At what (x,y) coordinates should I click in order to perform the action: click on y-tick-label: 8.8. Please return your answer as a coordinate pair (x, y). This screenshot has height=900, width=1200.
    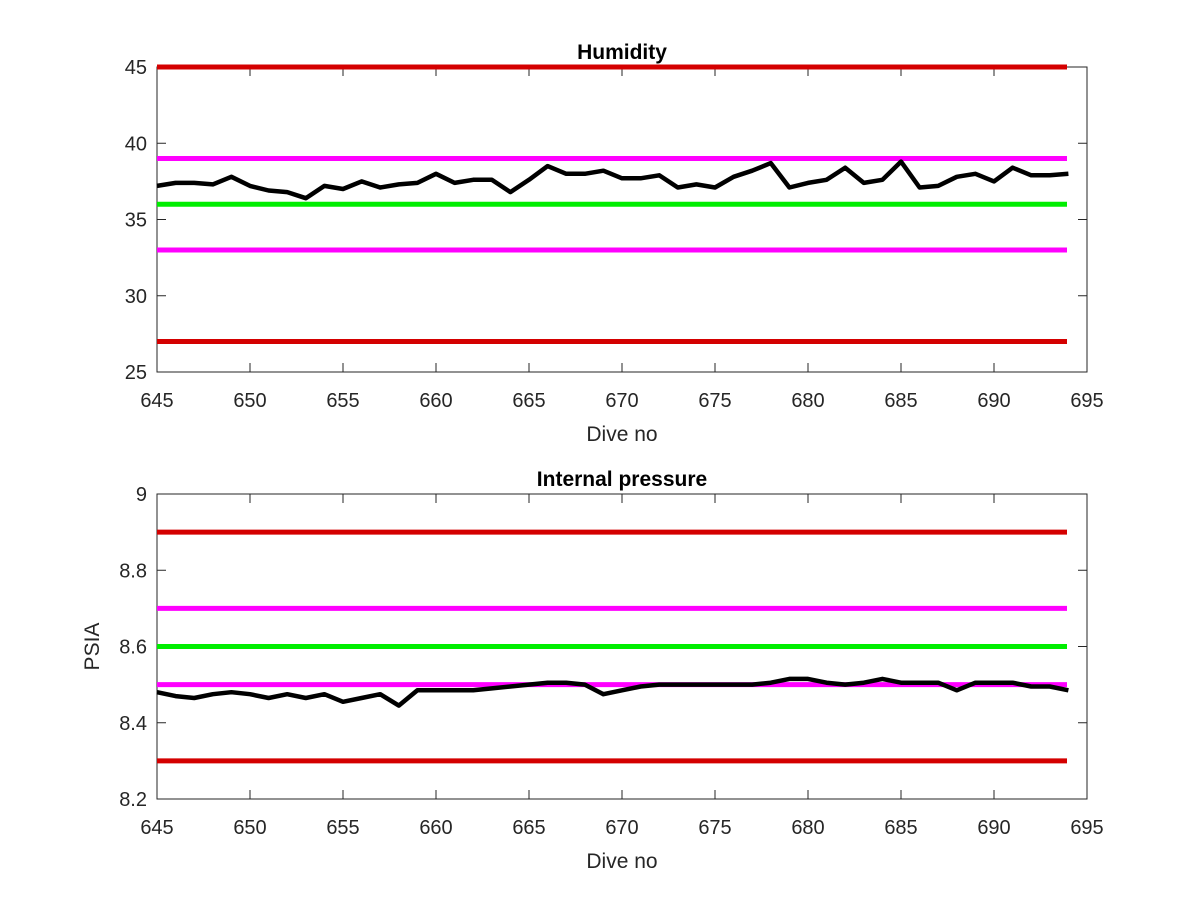
    Looking at the image, I should click on (133, 571).